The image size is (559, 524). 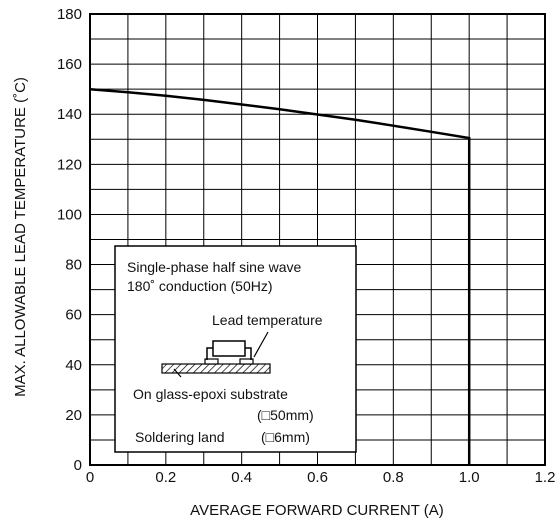 What do you see at coordinates (246, 361) in the screenshot?
I see `solder-land-right` at bounding box center [246, 361].